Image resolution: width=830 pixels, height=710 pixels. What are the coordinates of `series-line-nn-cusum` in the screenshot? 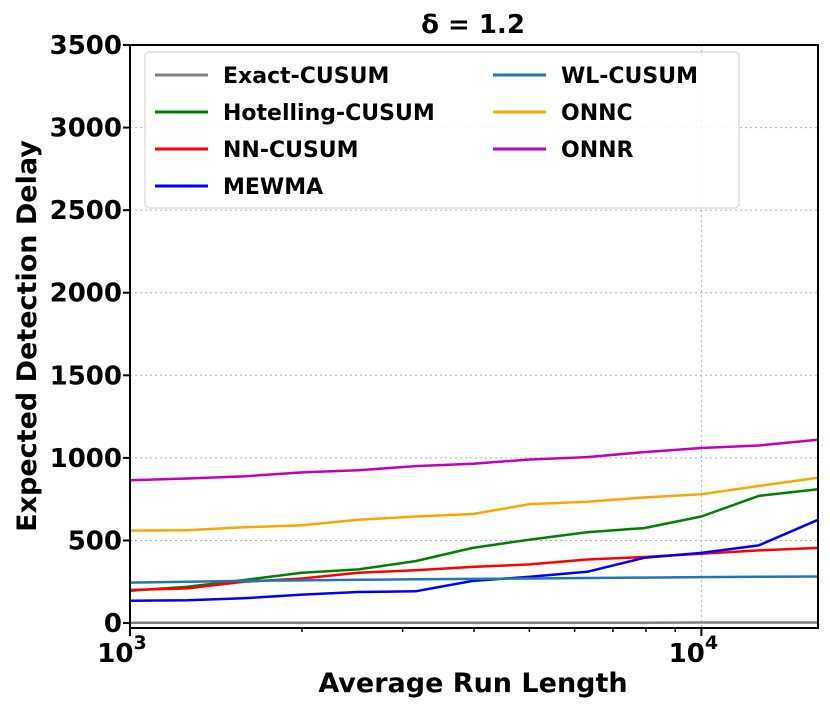 It's located at (474, 569).